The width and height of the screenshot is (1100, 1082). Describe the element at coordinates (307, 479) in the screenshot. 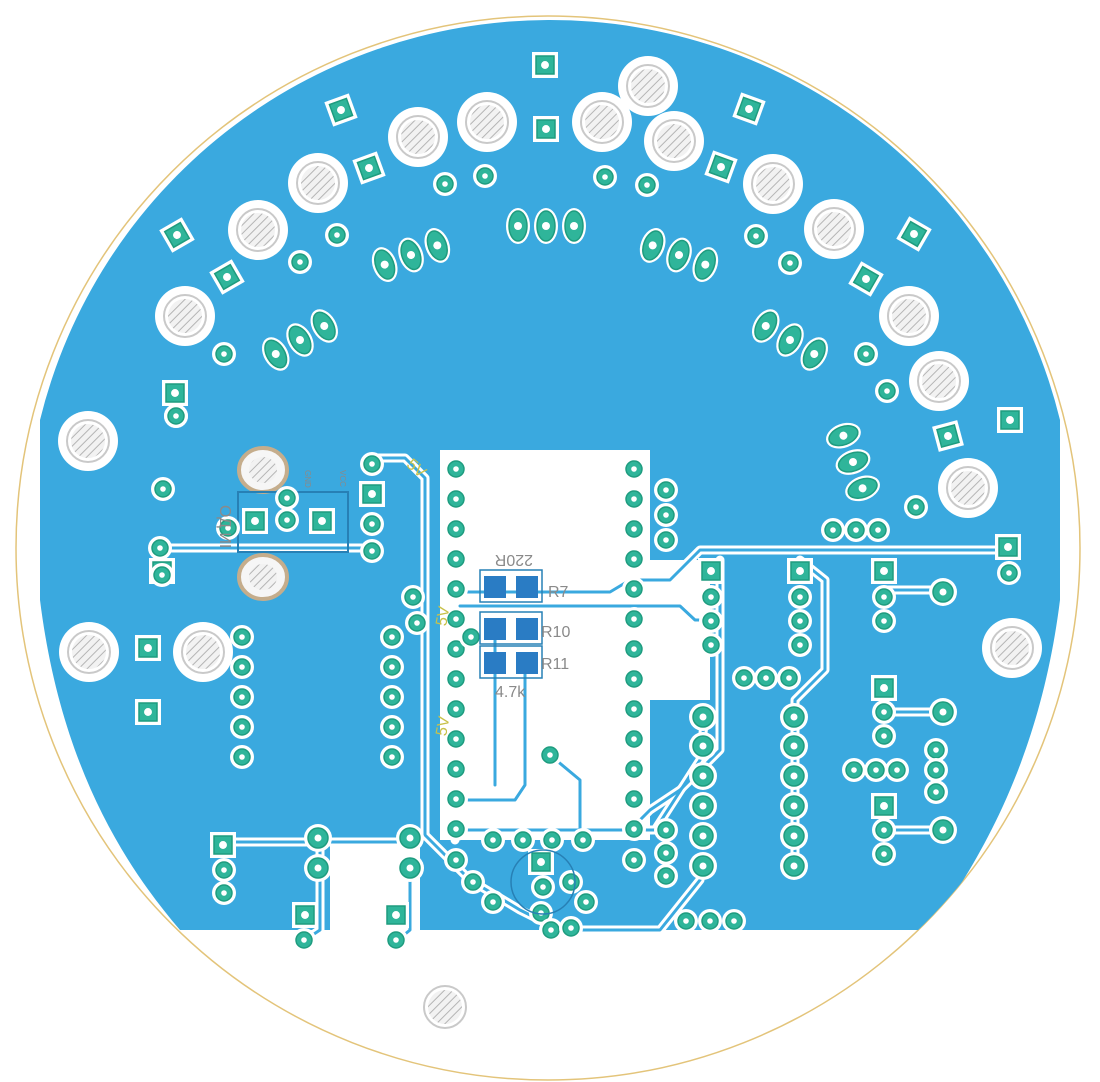

I see `vreg-pin-gnd: GND` at that location.